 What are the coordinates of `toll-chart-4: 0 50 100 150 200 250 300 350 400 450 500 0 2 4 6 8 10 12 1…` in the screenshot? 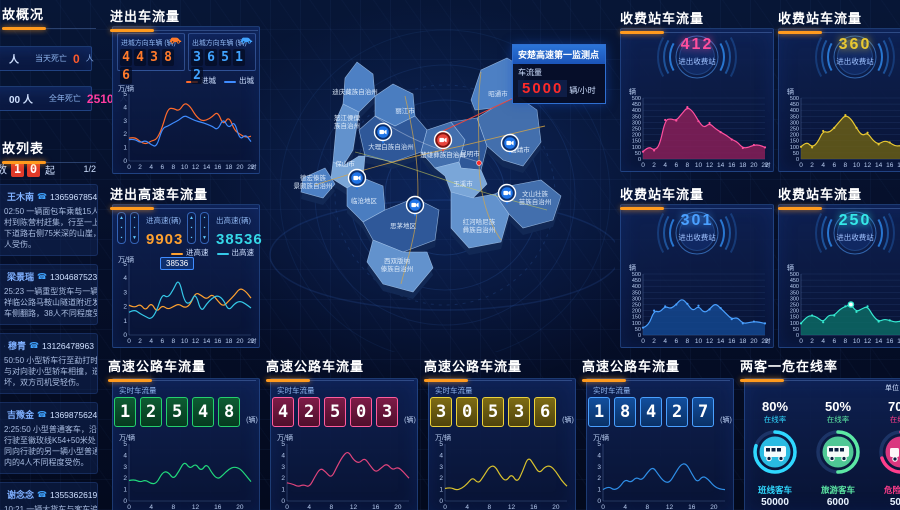 It's located at (840, 308).